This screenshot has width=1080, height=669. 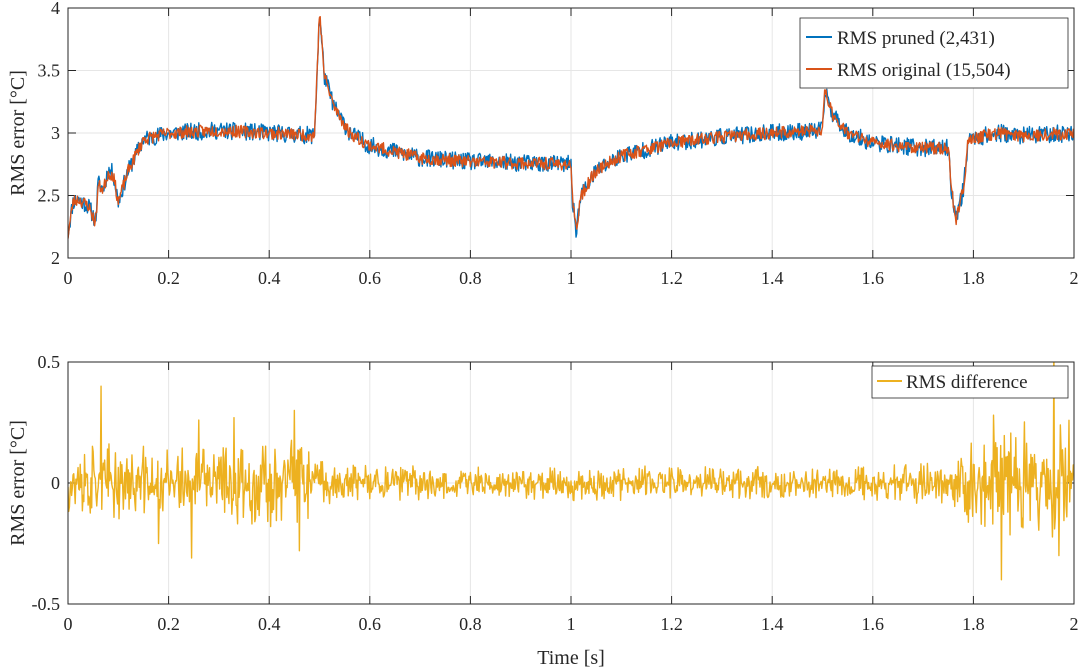 I want to click on top-y-tick-label: 3.5, so click(x=49, y=71).